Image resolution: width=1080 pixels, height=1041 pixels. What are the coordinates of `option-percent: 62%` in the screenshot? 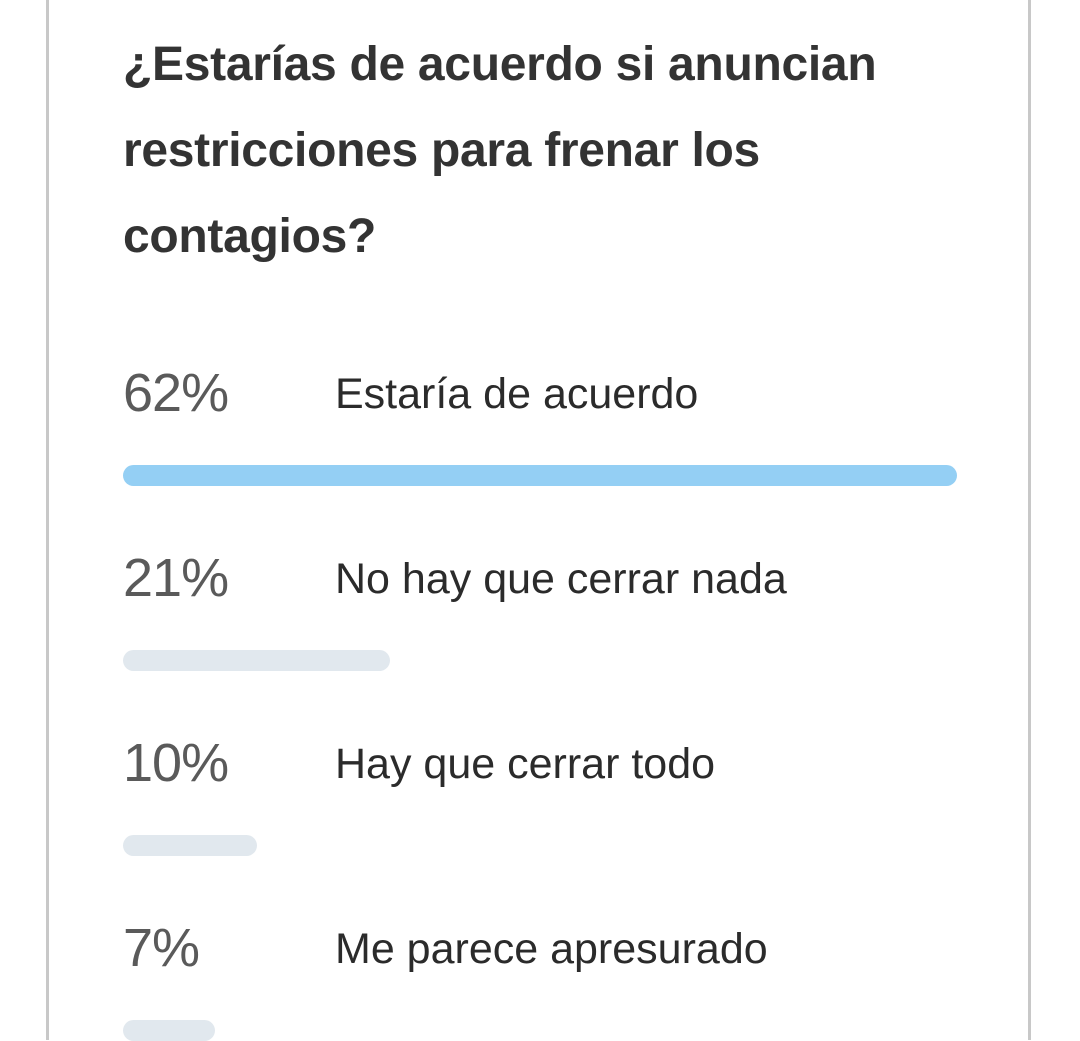 It's located at (176, 393).